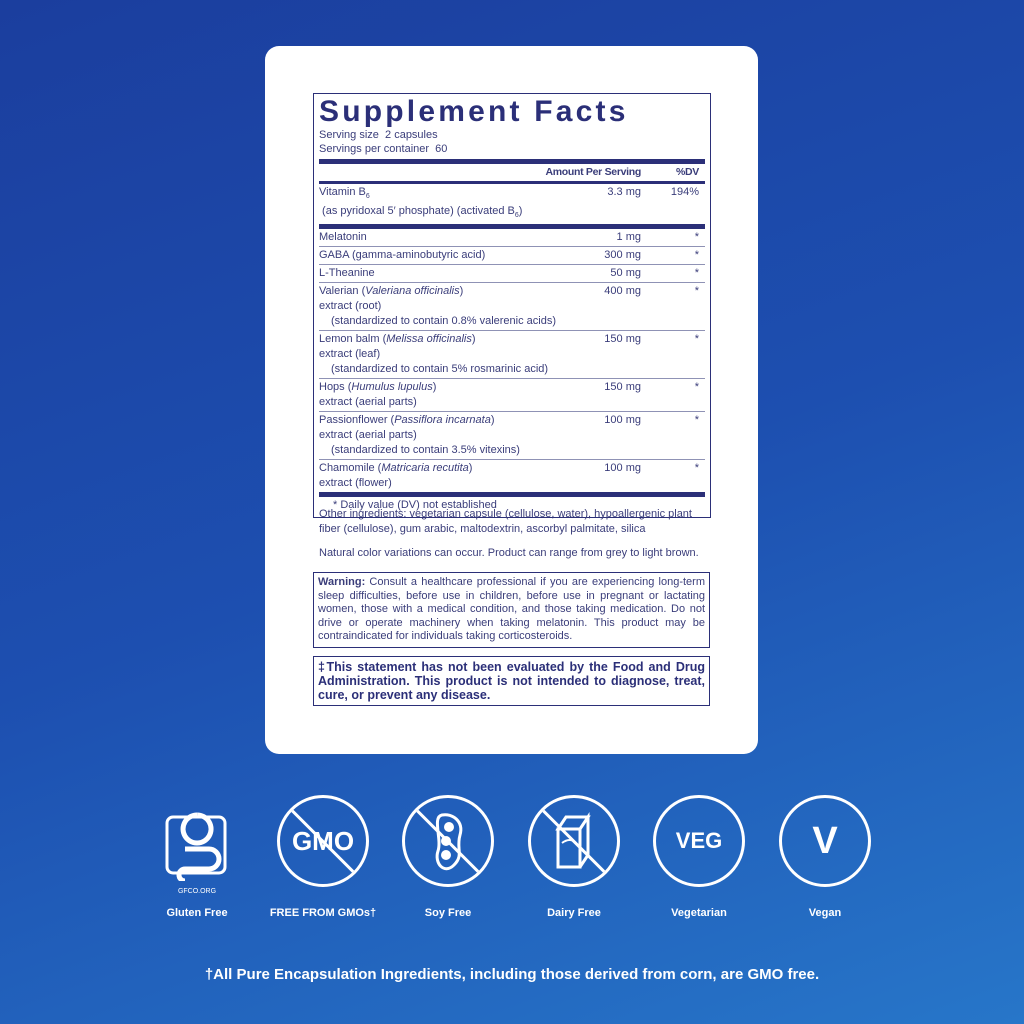 The height and width of the screenshot is (1024, 1024). What do you see at coordinates (350, 306) in the screenshot?
I see `ingredient-part: extract (root)` at bounding box center [350, 306].